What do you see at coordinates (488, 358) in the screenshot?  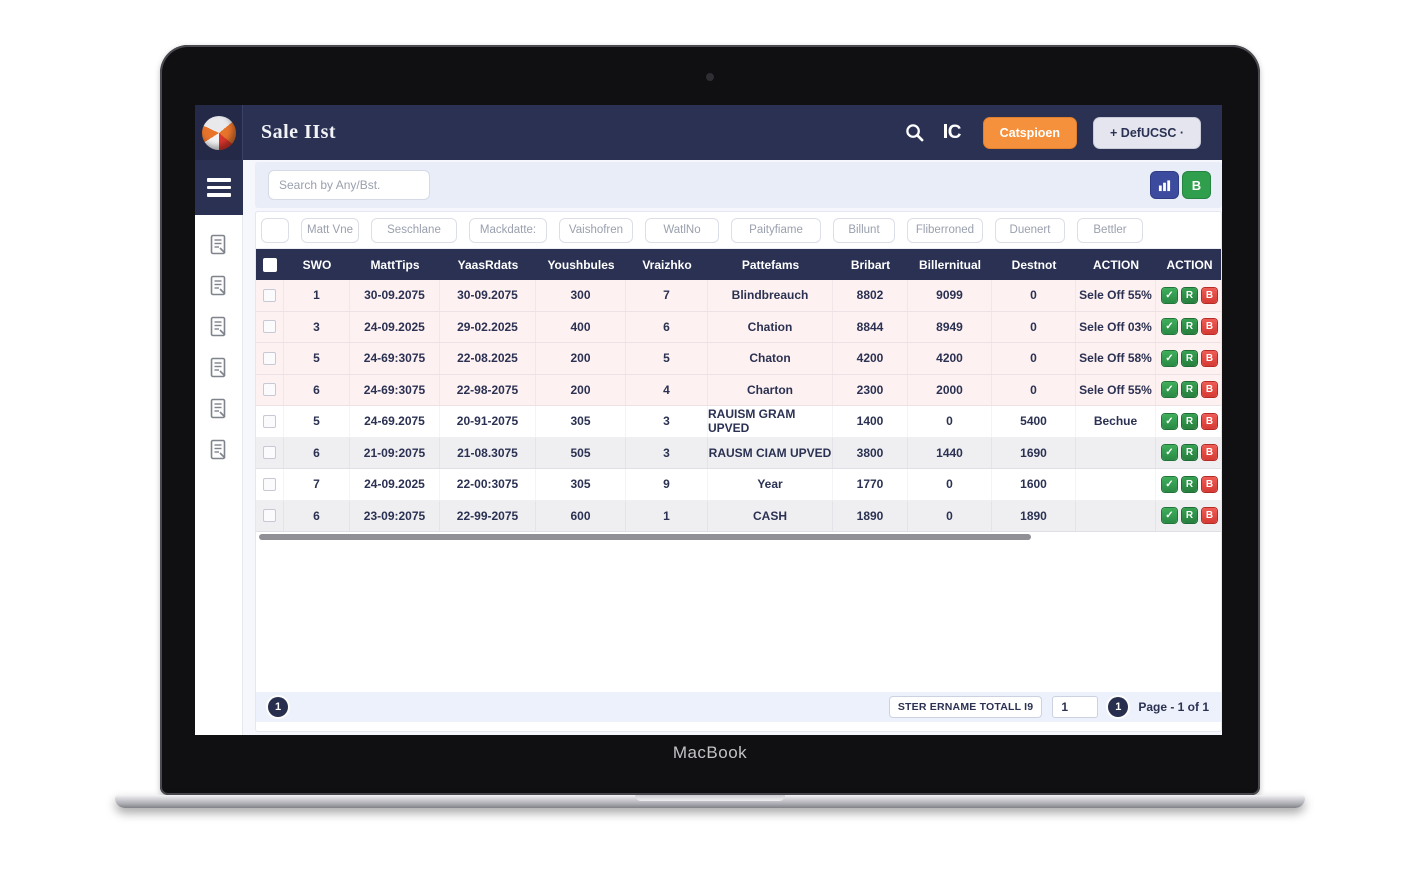 I see `cell: 22-08.2025` at bounding box center [488, 358].